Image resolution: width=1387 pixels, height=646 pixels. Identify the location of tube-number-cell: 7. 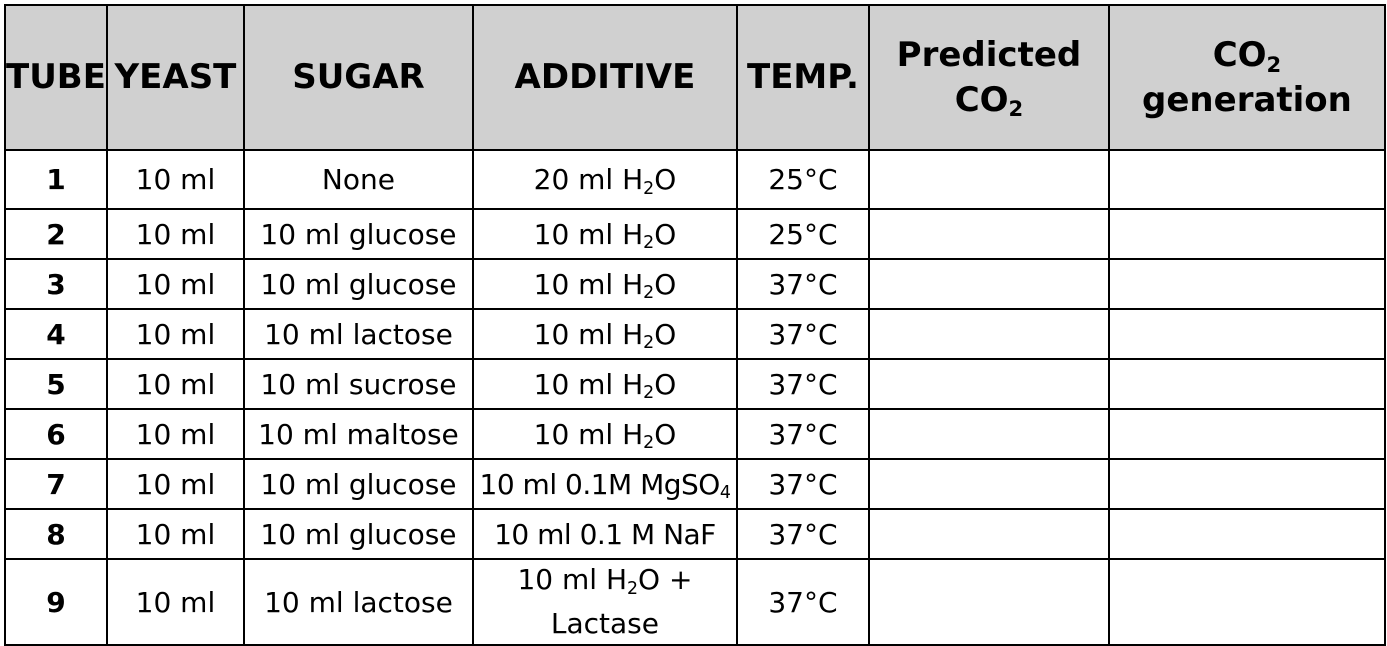
(56, 484).